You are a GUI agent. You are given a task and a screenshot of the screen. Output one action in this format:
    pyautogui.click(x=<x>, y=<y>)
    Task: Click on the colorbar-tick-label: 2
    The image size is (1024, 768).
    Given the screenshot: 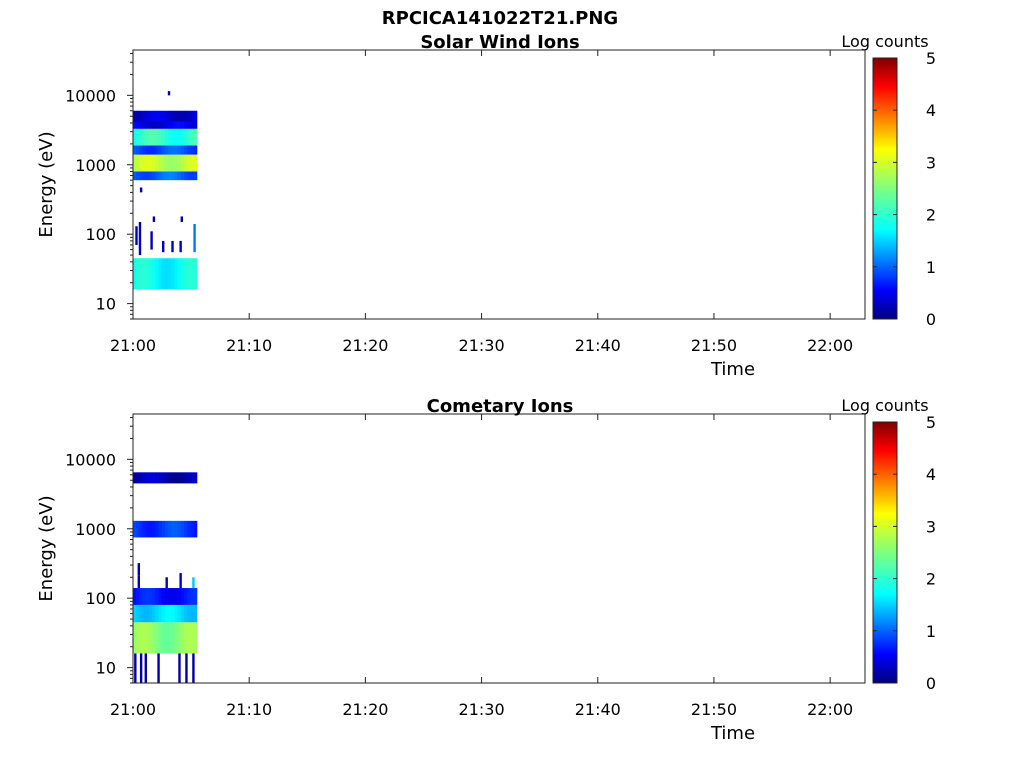 What is the action you would take?
    pyautogui.click(x=931, y=215)
    